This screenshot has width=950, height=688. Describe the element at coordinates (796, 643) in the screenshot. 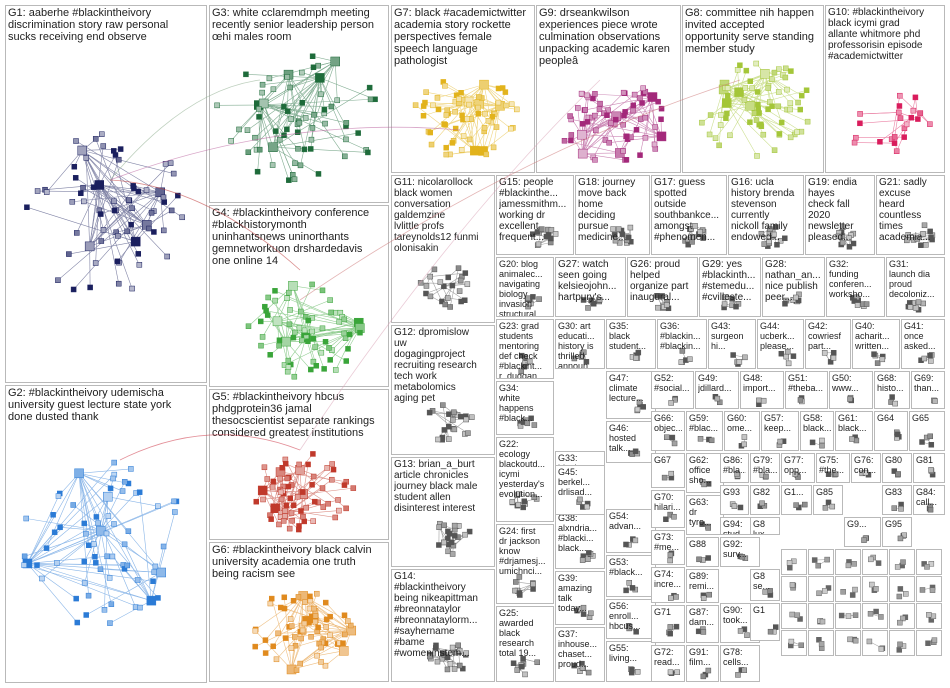

I see `small-group-network` at that location.